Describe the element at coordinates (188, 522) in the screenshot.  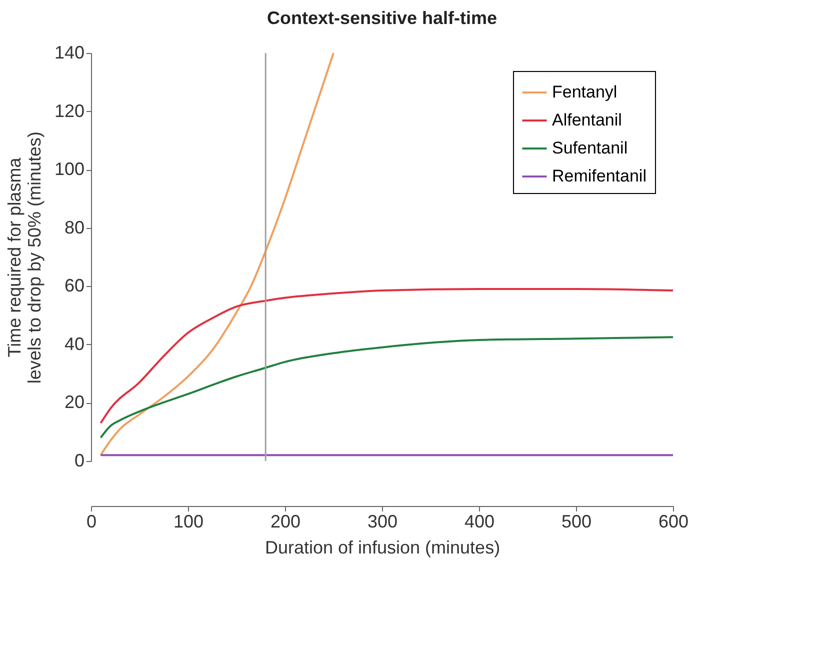
I see `x-tick-label: 100` at that location.